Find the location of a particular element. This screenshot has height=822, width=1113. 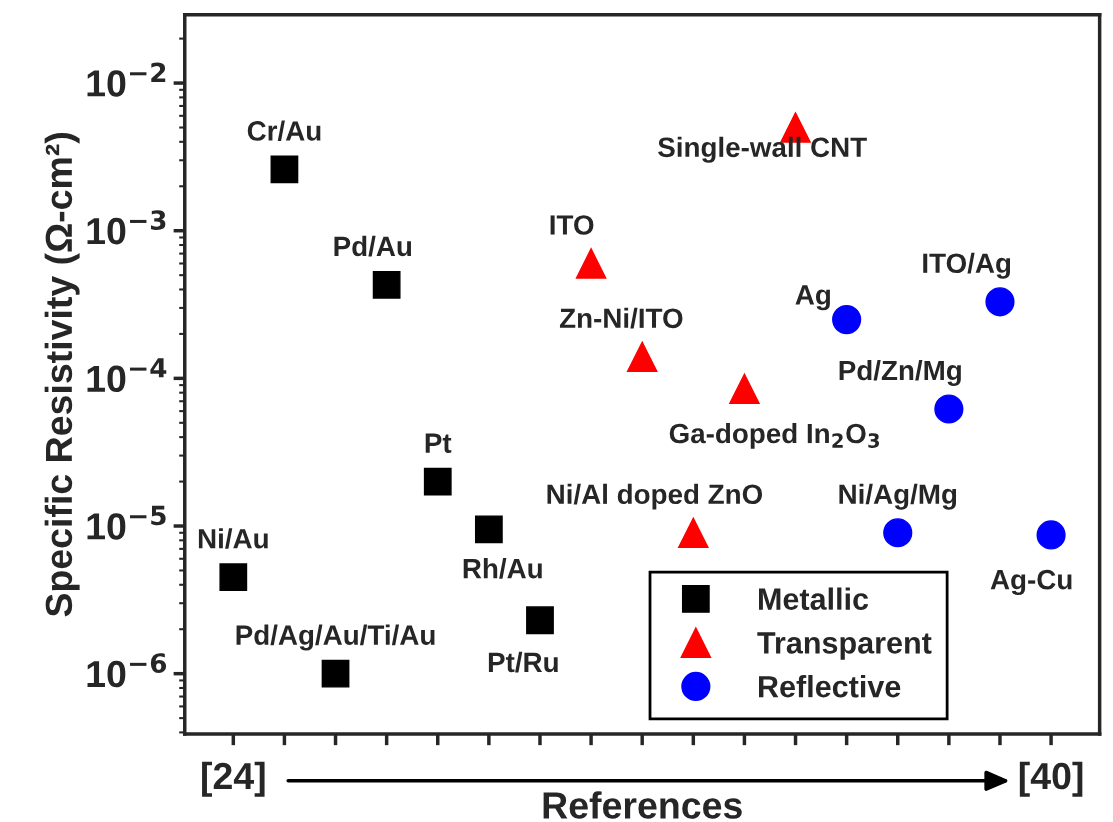

annotation: Ag-Cu is located at coordinates (1031, 582).